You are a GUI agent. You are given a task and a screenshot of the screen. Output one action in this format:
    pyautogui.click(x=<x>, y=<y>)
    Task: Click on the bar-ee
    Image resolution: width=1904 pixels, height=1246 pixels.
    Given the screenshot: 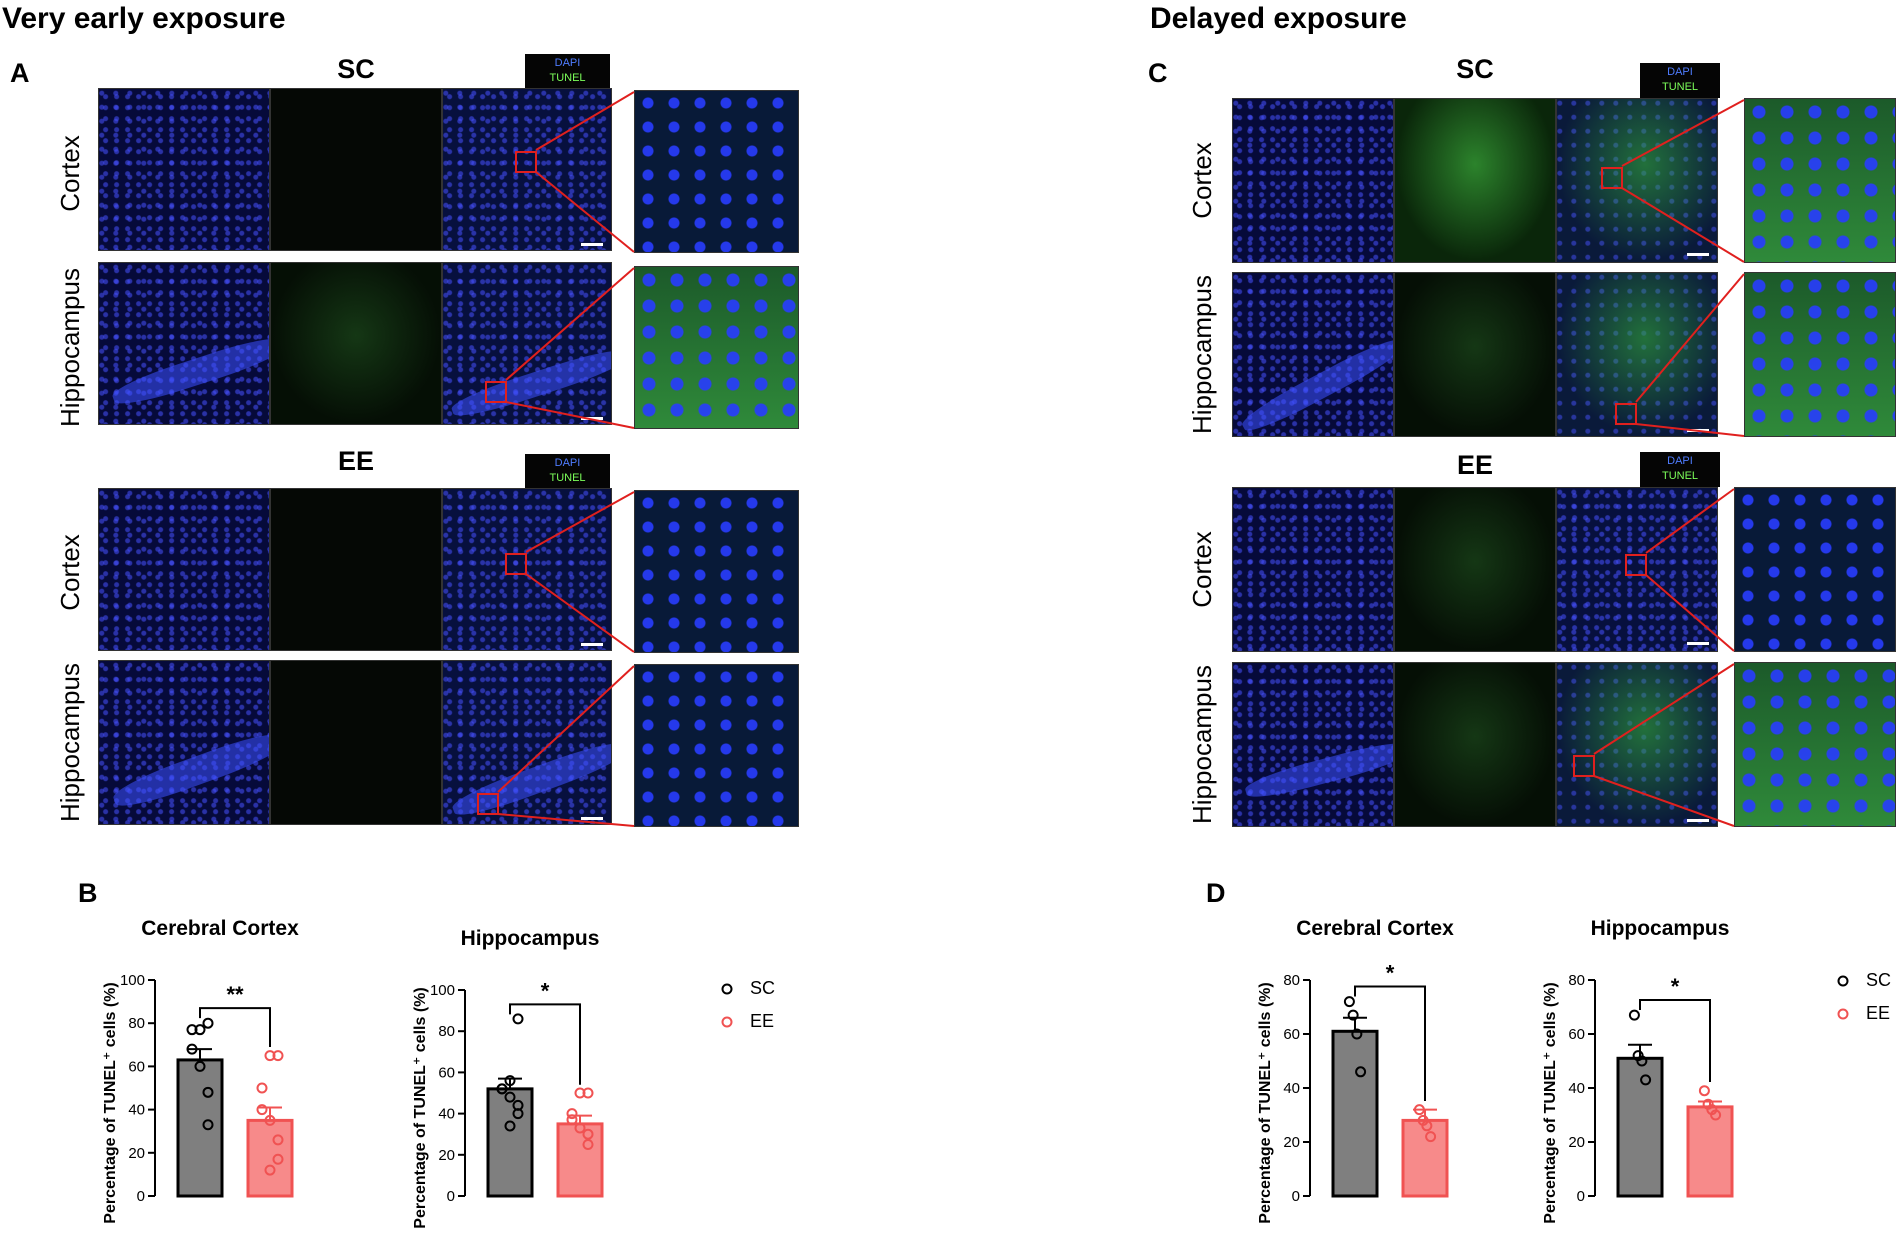 What is the action you would take?
    pyautogui.click(x=1710, y=1151)
    